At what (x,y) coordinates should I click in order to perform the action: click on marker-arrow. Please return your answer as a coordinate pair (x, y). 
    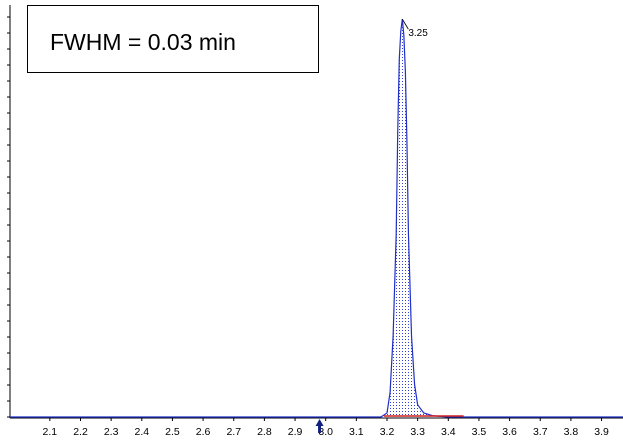
    Looking at the image, I should click on (319, 426).